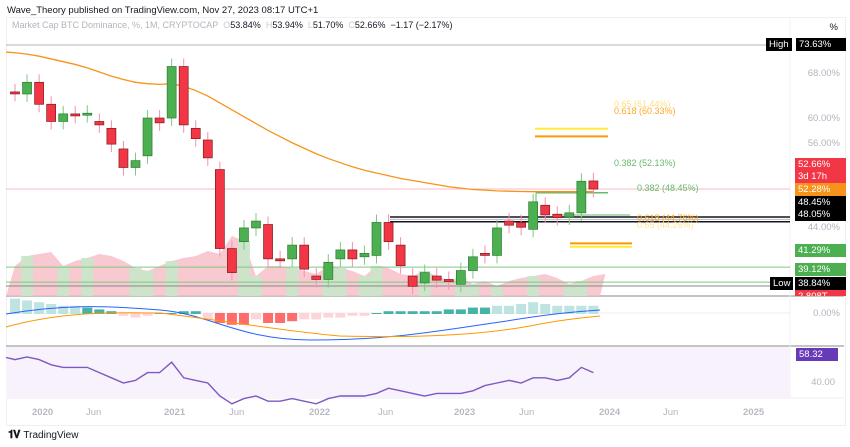 The width and height of the screenshot is (850, 447). I want to click on fib-label: 0.382 (52.13%), so click(645, 163).